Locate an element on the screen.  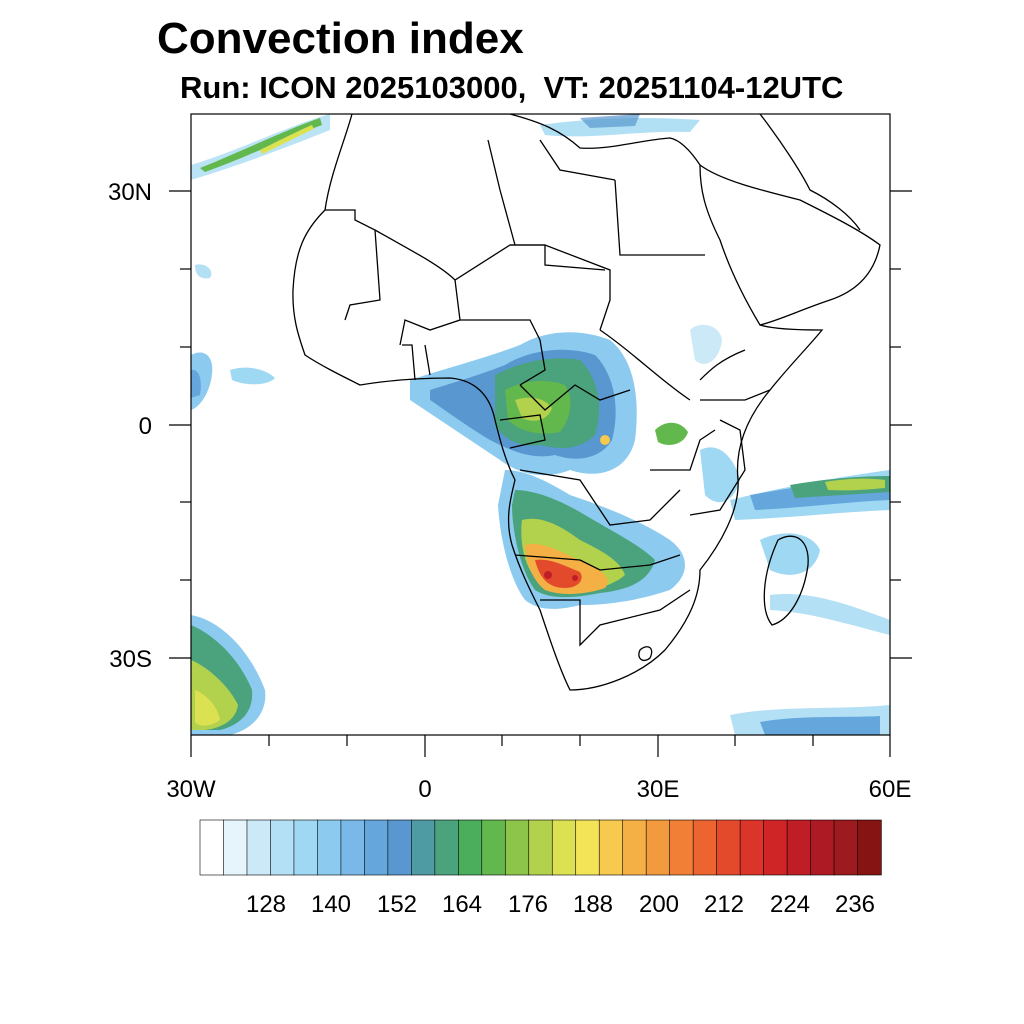
chart-title: Convection index is located at coordinates (340, 38).